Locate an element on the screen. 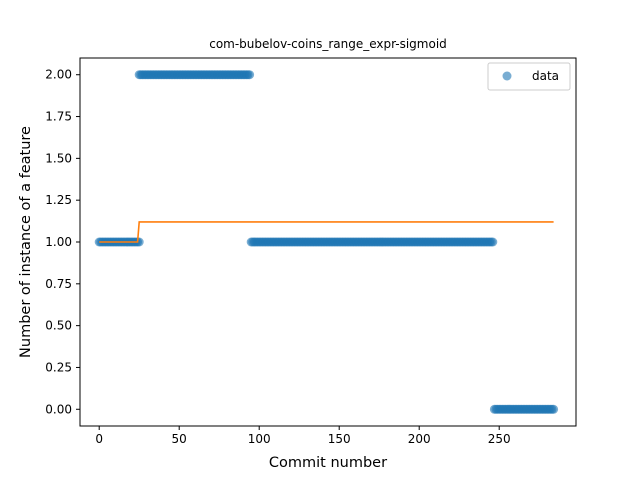  x-tick-label: 150 is located at coordinates (339, 439).